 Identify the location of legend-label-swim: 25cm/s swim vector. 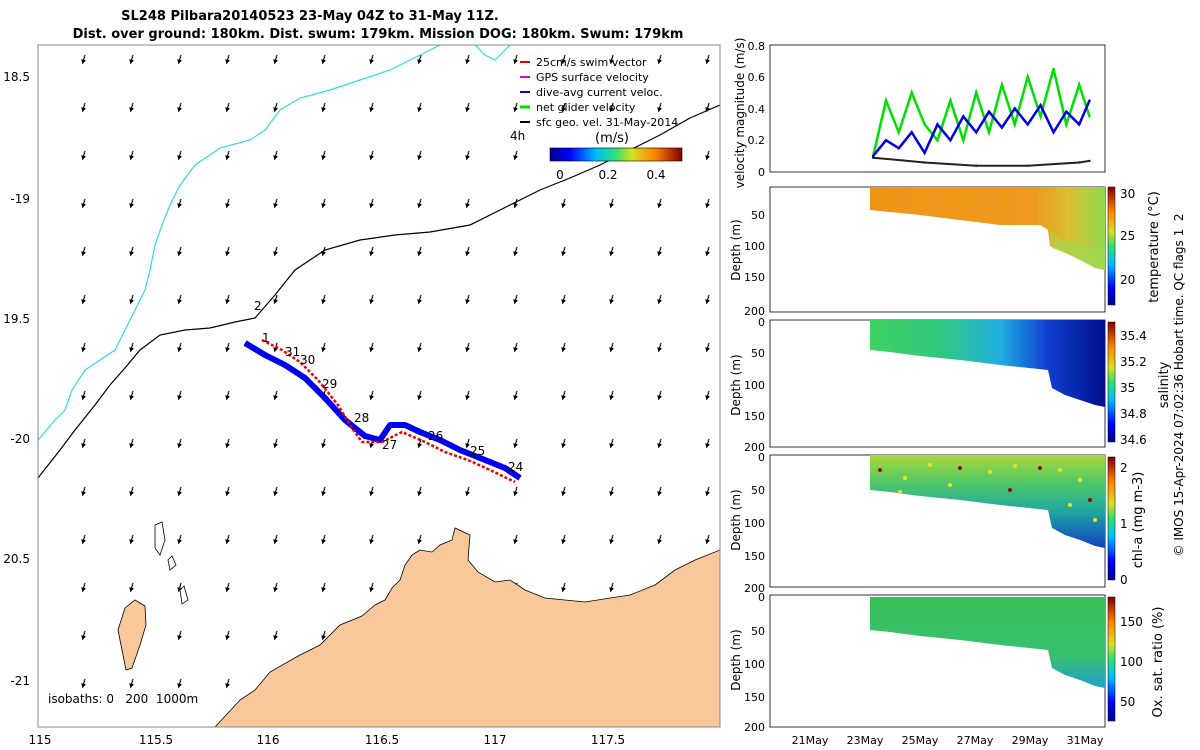
(591, 62).